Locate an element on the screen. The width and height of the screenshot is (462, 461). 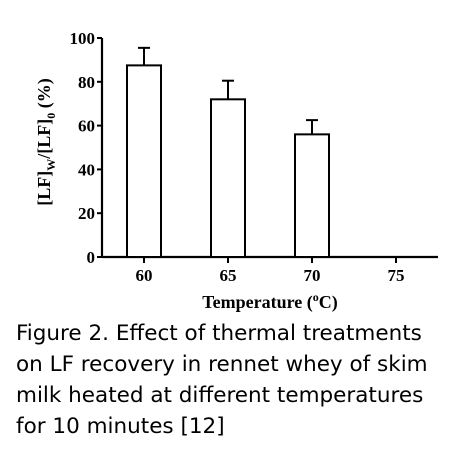
y-tick-label: 20 is located at coordinates (86, 213).